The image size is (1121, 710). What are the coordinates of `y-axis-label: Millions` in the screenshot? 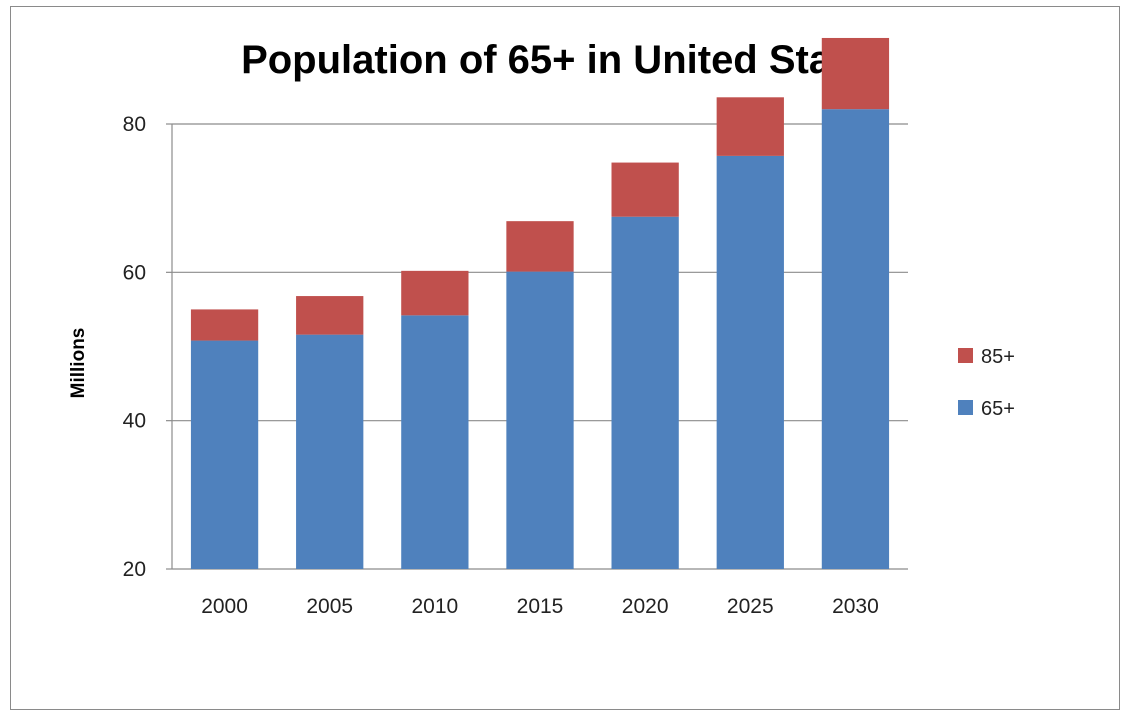 It's located at (78, 363).